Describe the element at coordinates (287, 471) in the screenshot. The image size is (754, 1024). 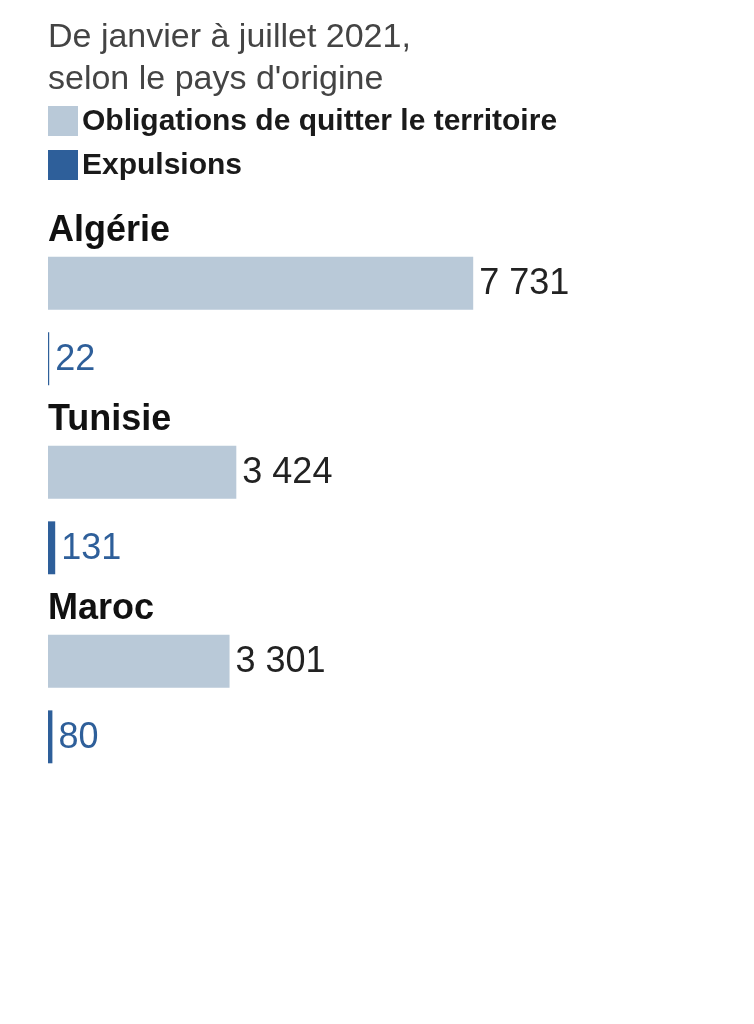
I see `data-label: 3 424` at that location.